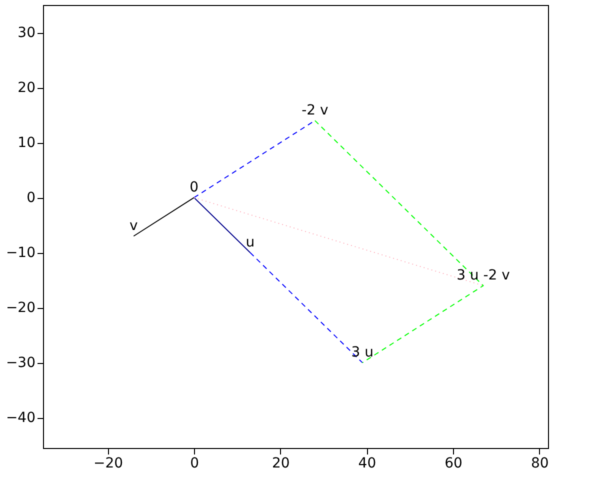 The height and width of the screenshot is (500, 600). What do you see at coordinates (133, 226) in the screenshot?
I see `annotation: v` at bounding box center [133, 226].